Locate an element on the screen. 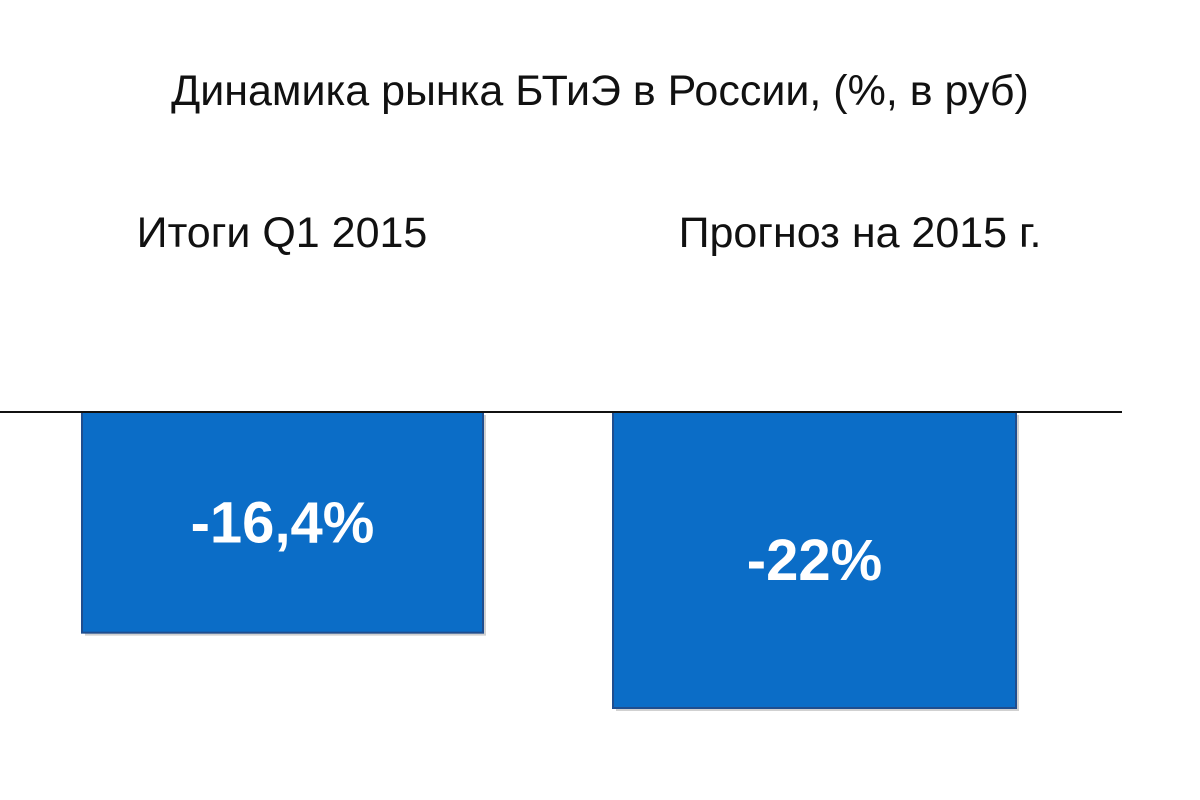 This screenshot has width=1200, height=800. category-label: Прогноз на 2015 г. is located at coordinates (860, 233).